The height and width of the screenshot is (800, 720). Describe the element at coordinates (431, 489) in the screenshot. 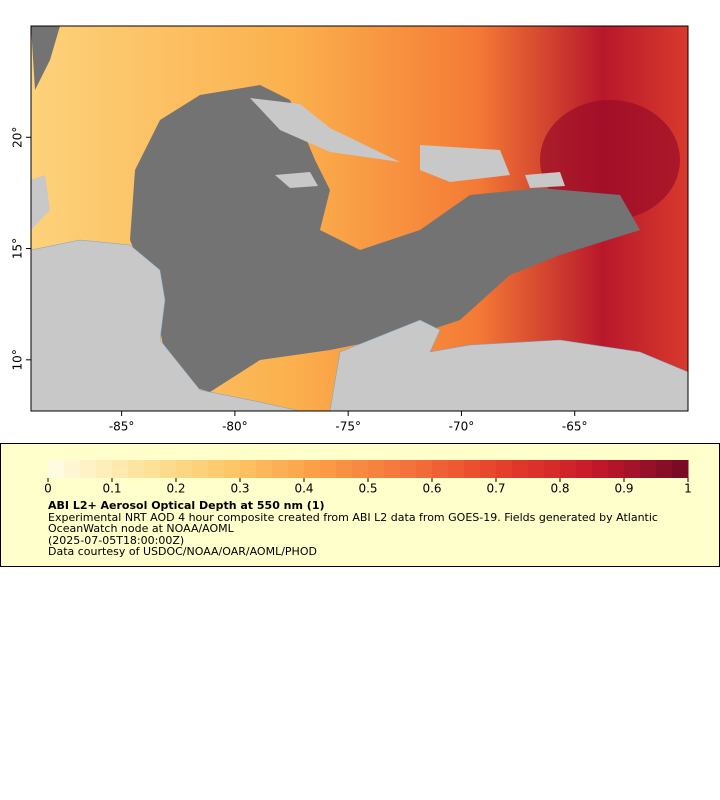

I see `colorbar-tick-label: 0.6` at that location.